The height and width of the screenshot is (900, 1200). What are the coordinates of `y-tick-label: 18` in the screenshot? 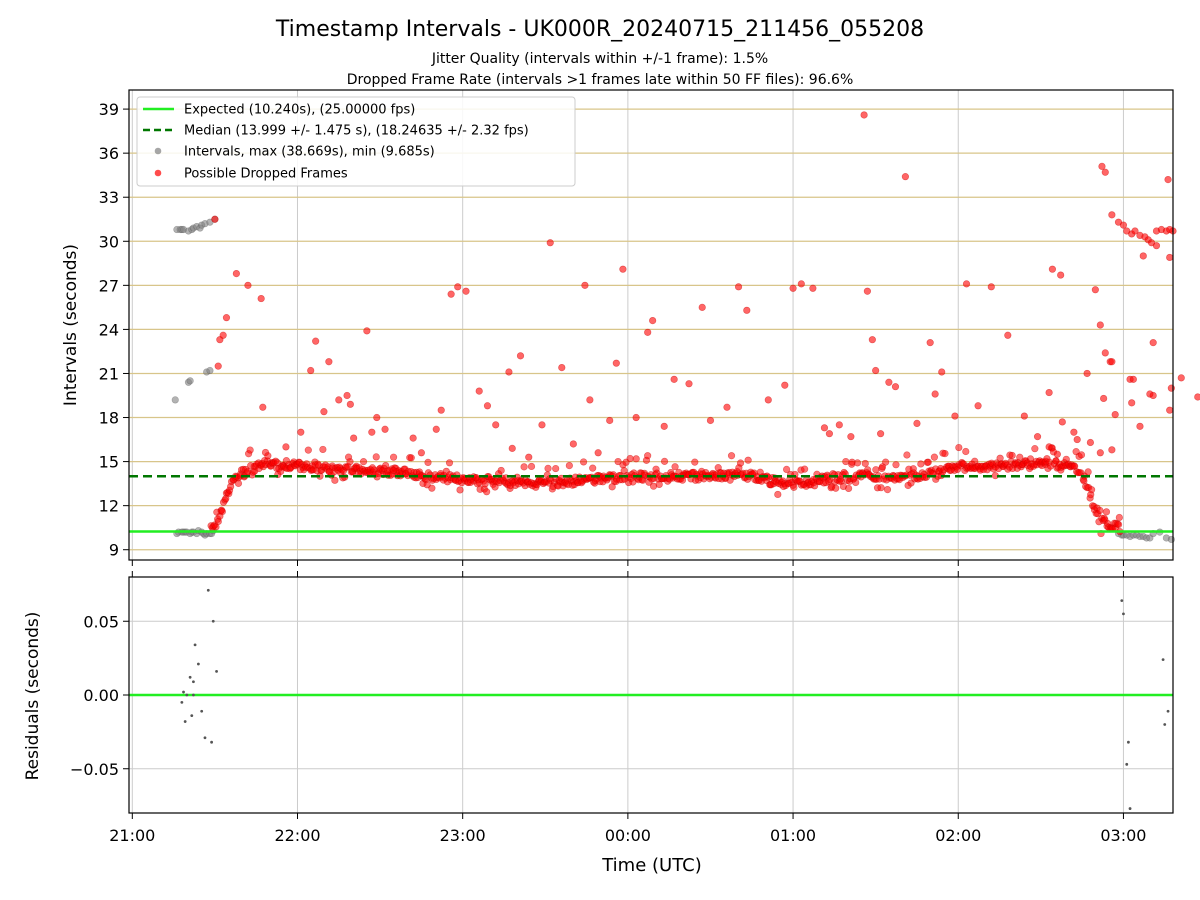 It's located at (109, 418).